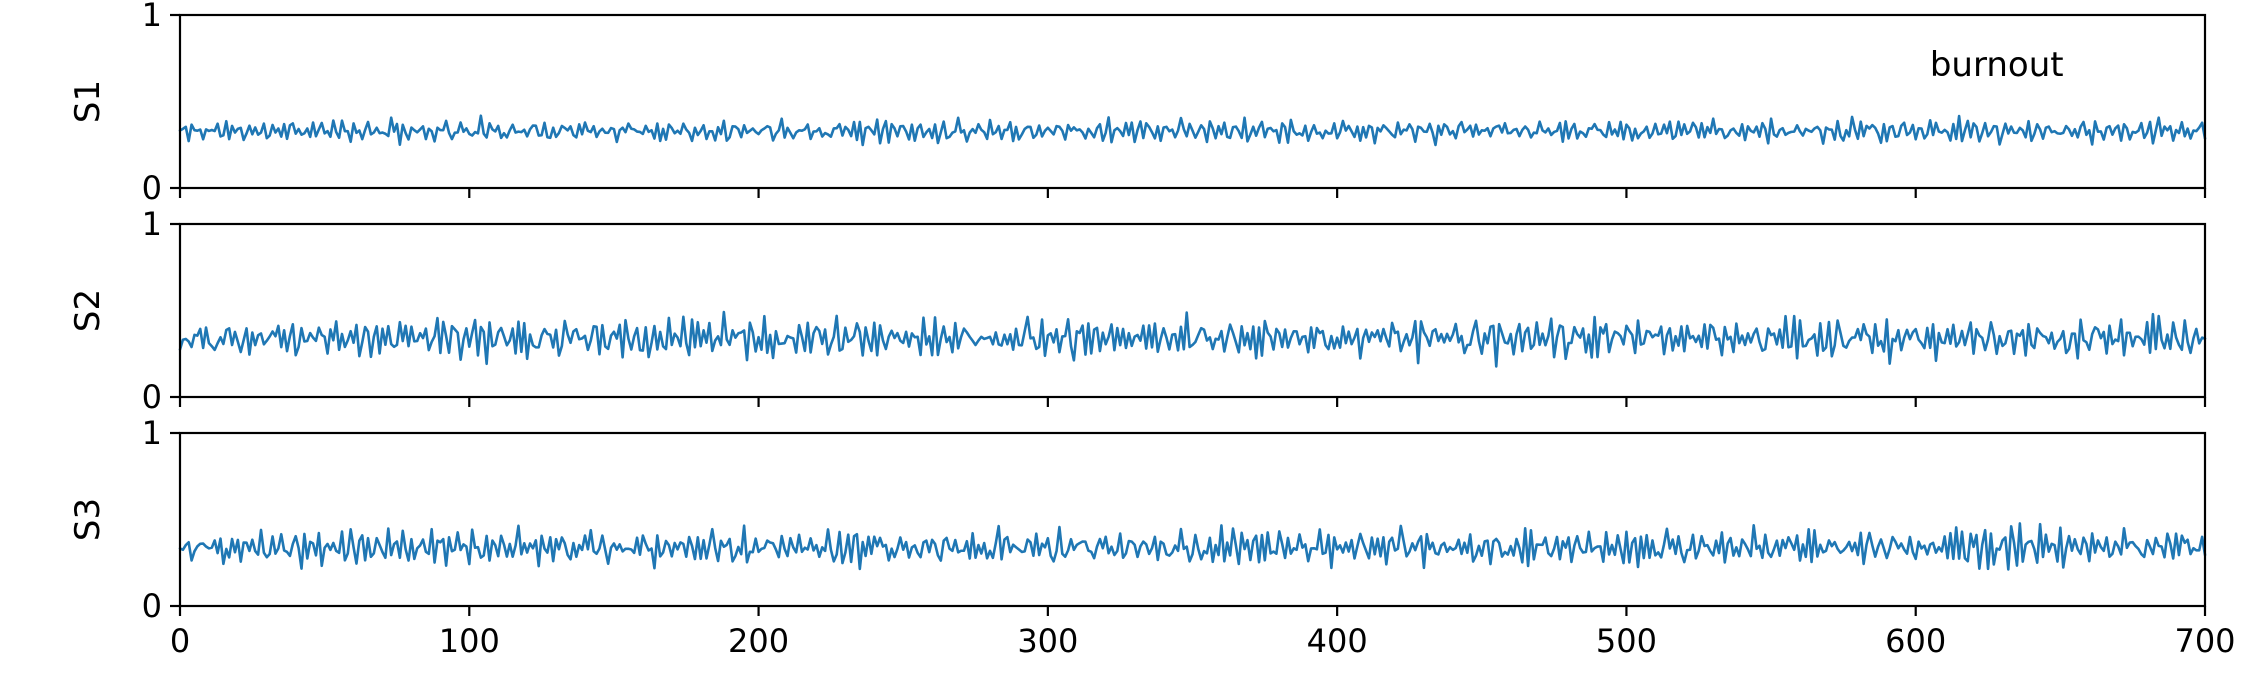  Describe the element at coordinates (1192, 339) in the screenshot. I see `series-line-s2` at that location.